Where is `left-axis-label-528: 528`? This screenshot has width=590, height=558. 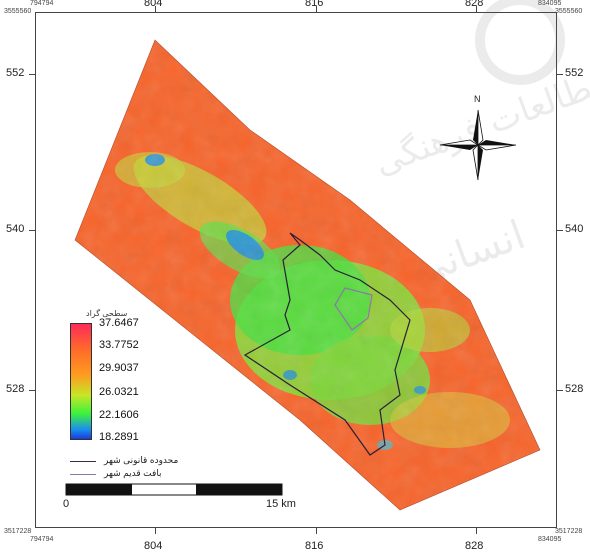
left-axis-label-528: 528 is located at coordinates (15, 389).